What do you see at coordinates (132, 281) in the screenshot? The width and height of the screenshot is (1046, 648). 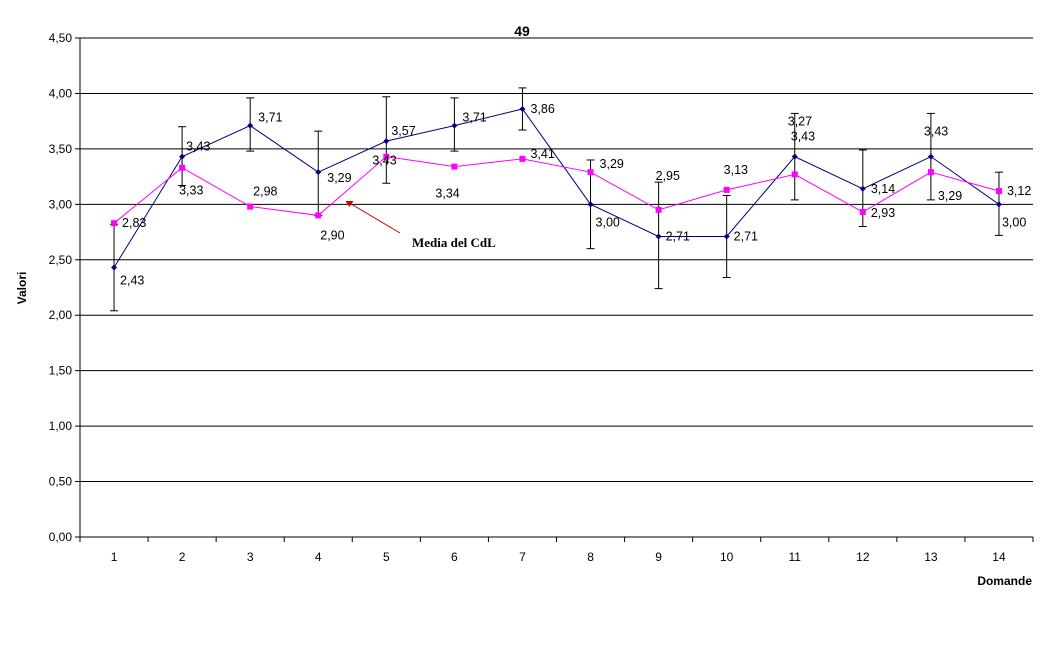 I see `data-label: 2,43` at bounding box center [132, 281].